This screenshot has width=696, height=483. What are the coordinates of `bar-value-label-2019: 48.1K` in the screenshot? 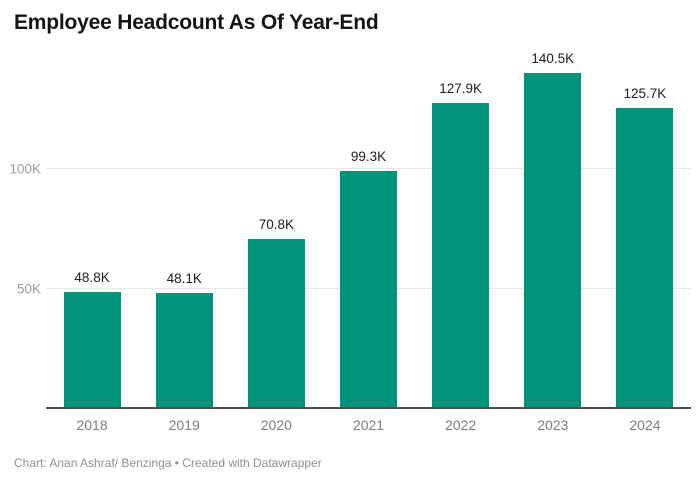 It's located at (184, 279).